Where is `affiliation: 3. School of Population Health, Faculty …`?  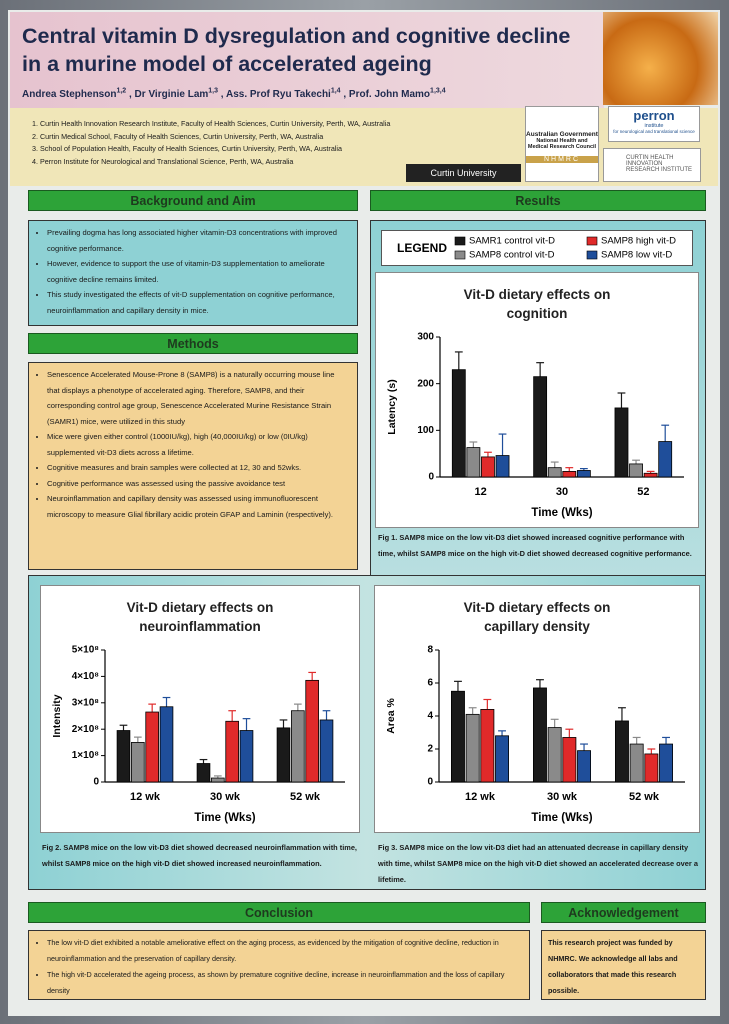 affiliation: 3. School of Population Health, Faculty … is located at coordinates (187, 148).